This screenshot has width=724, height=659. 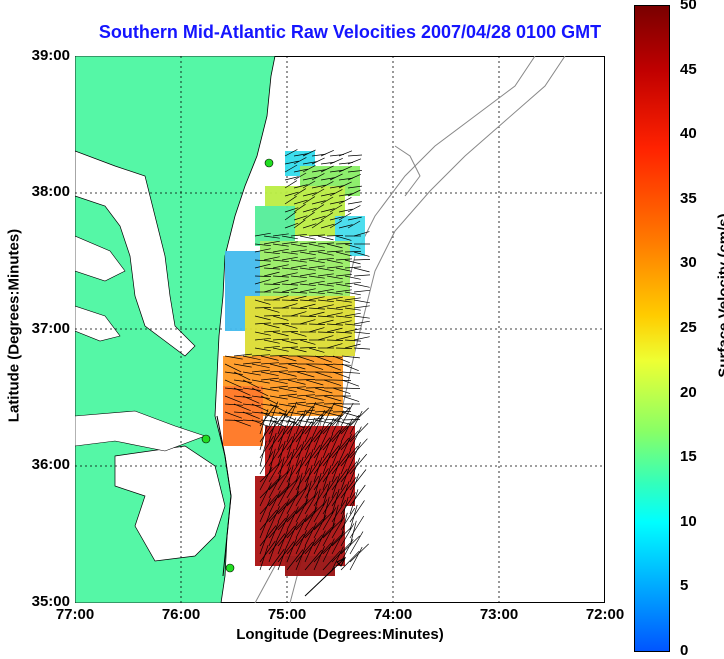 I want to click on velocity-vectors, so click(x=297, y=360).